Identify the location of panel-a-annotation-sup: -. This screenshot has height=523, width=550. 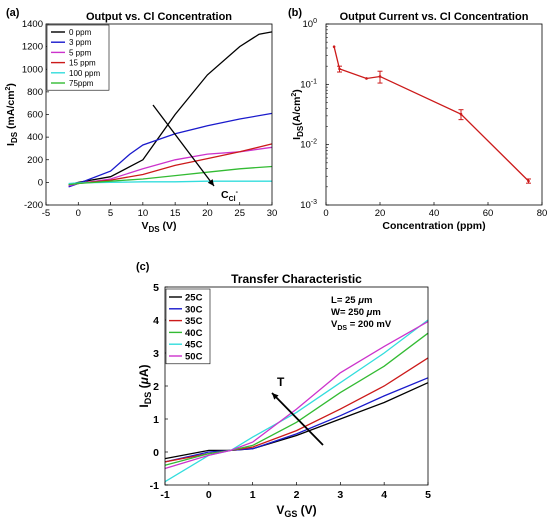
(237, 192).